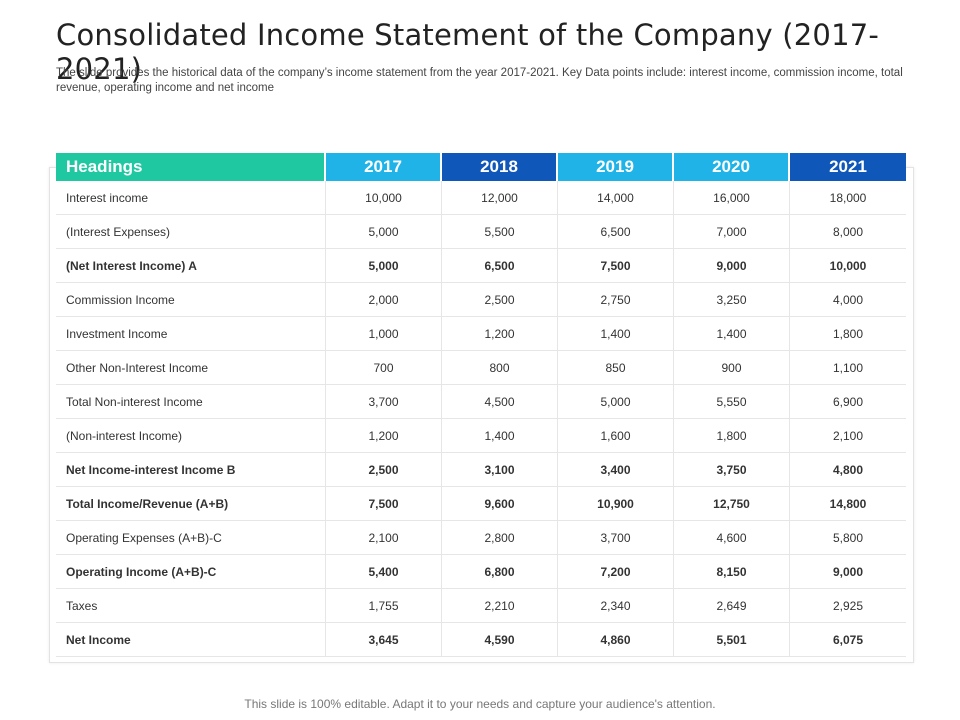 Image resolution: width=960 pixels, height=720 pixels. I want to click on table-cell: 3,400, so click(616, 470).